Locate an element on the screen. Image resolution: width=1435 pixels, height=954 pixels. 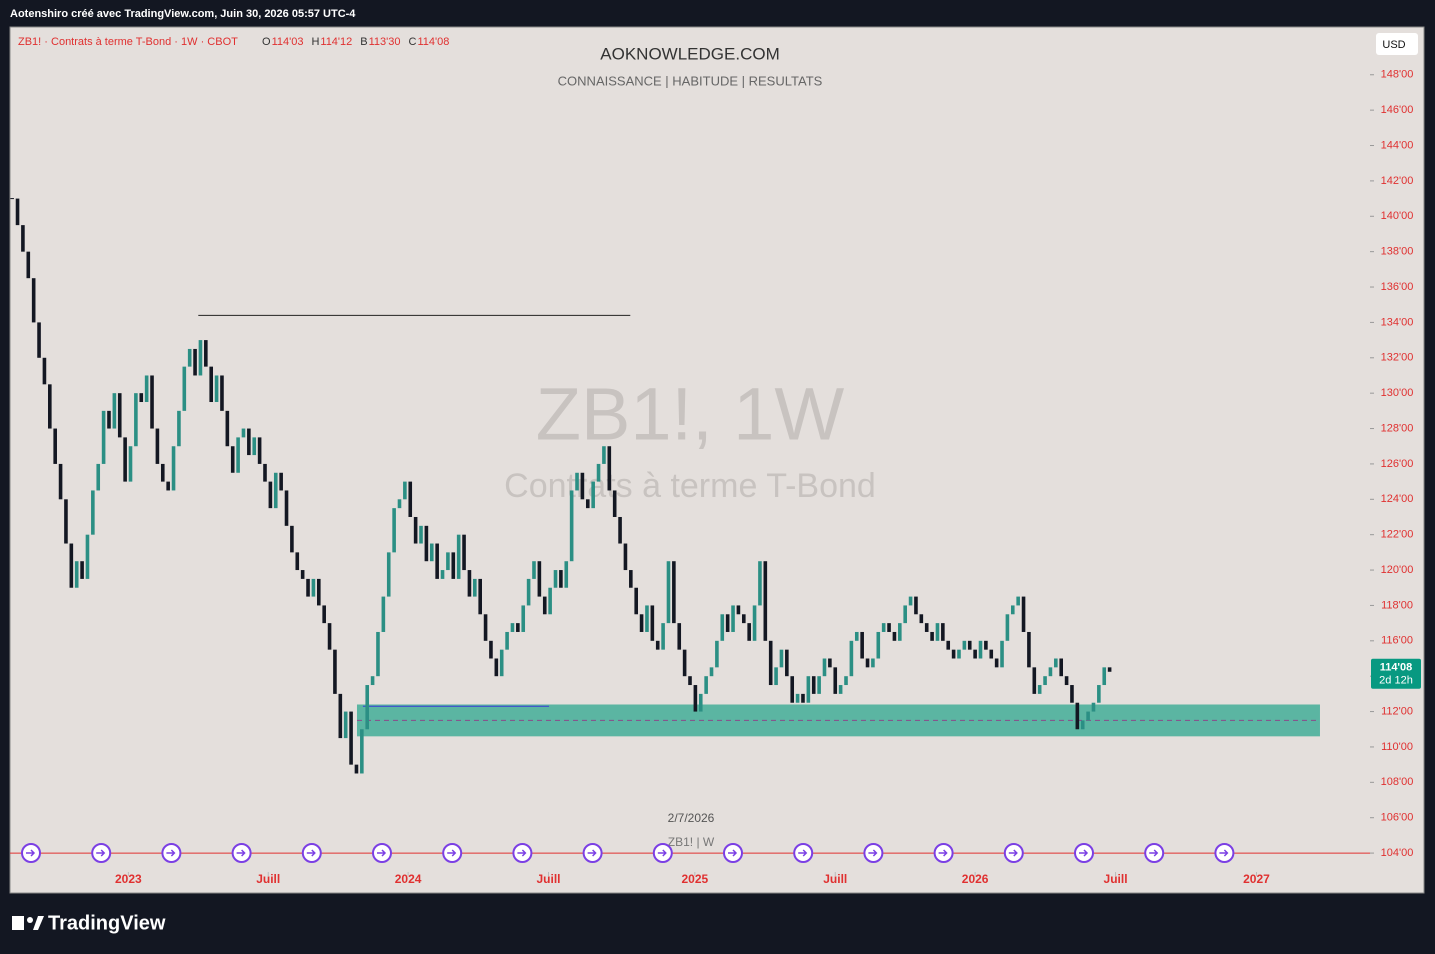
currency-box is located at coordinates (1397, 44).